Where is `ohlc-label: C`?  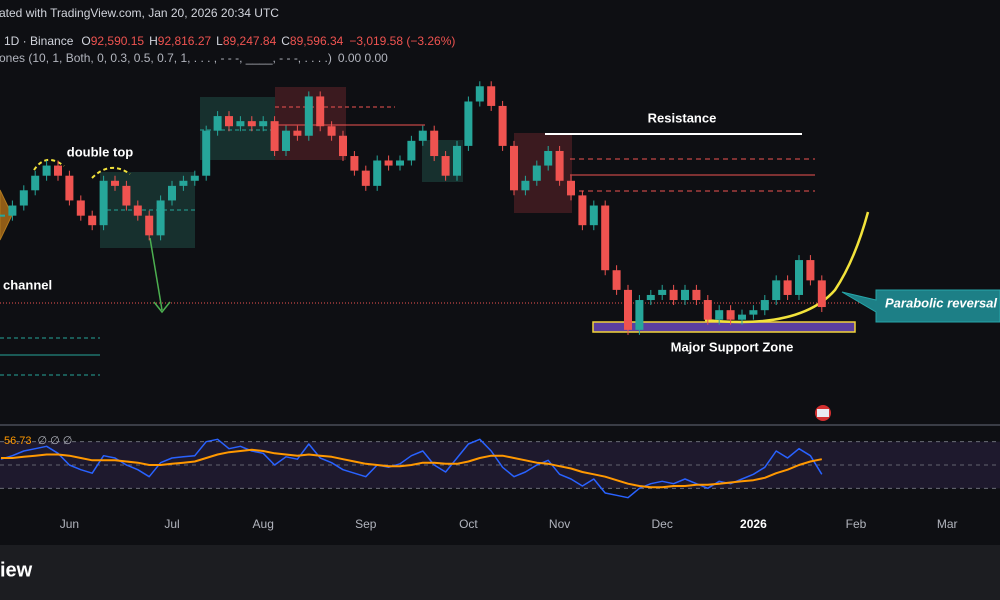
ohlc-label: C is located at coordinates (285, 41).